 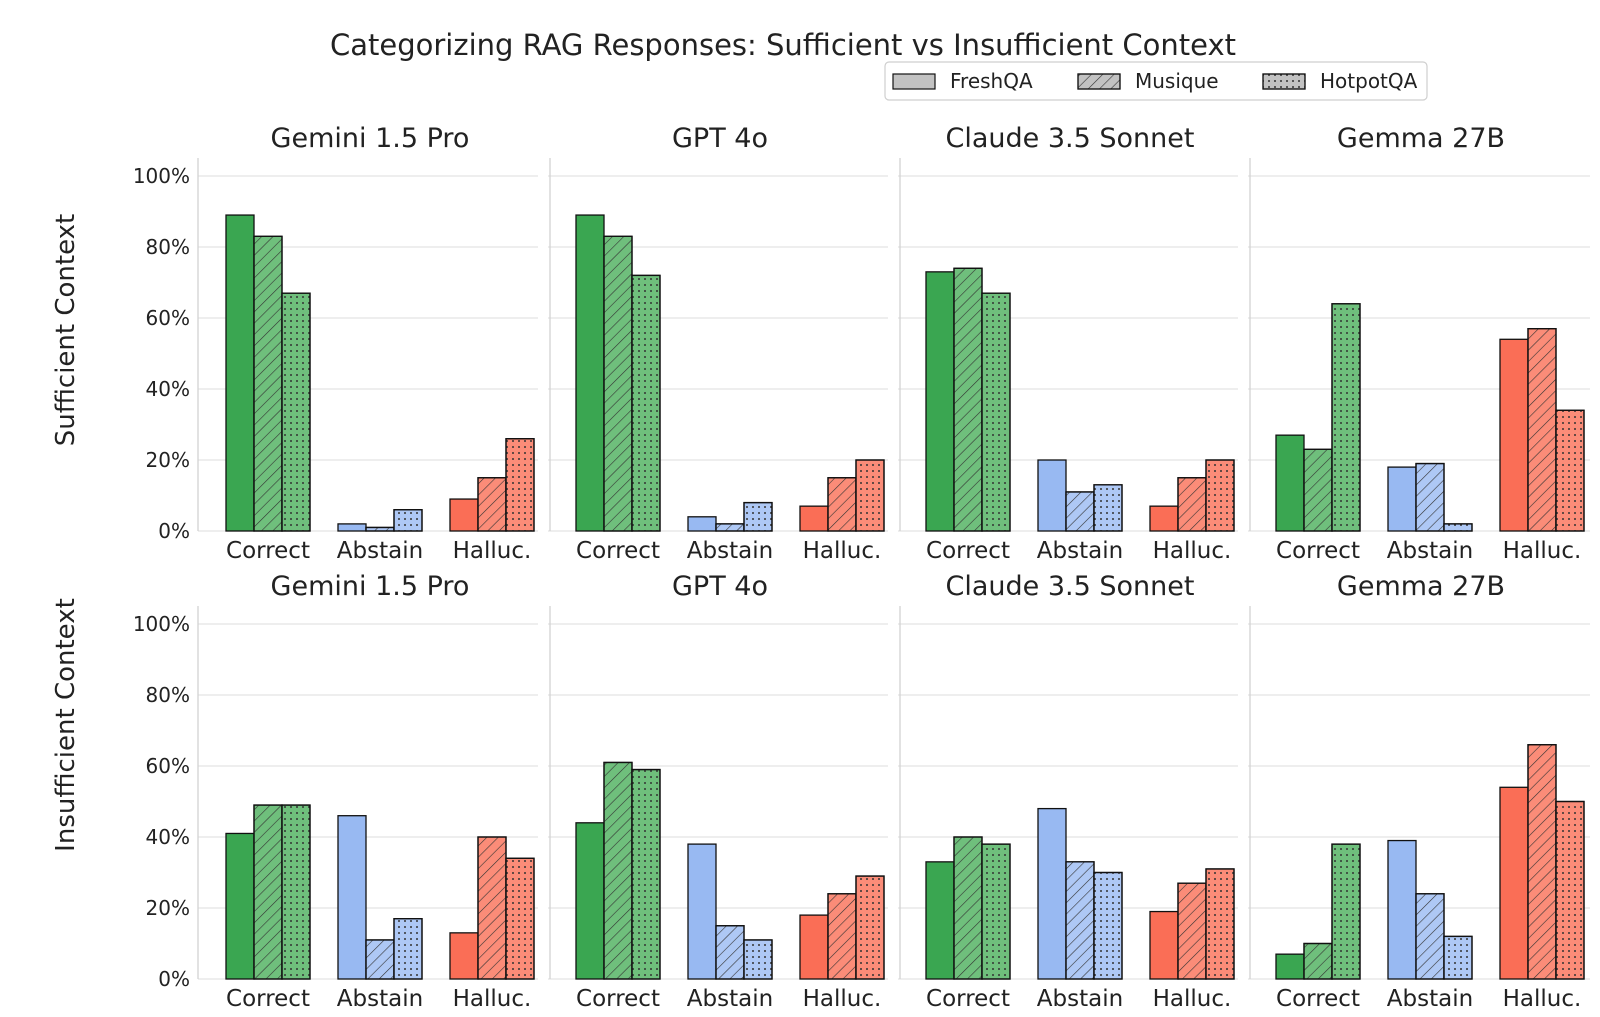 I want to click on row-ylabel: Sufficient Context, so click(x=66, y=330).